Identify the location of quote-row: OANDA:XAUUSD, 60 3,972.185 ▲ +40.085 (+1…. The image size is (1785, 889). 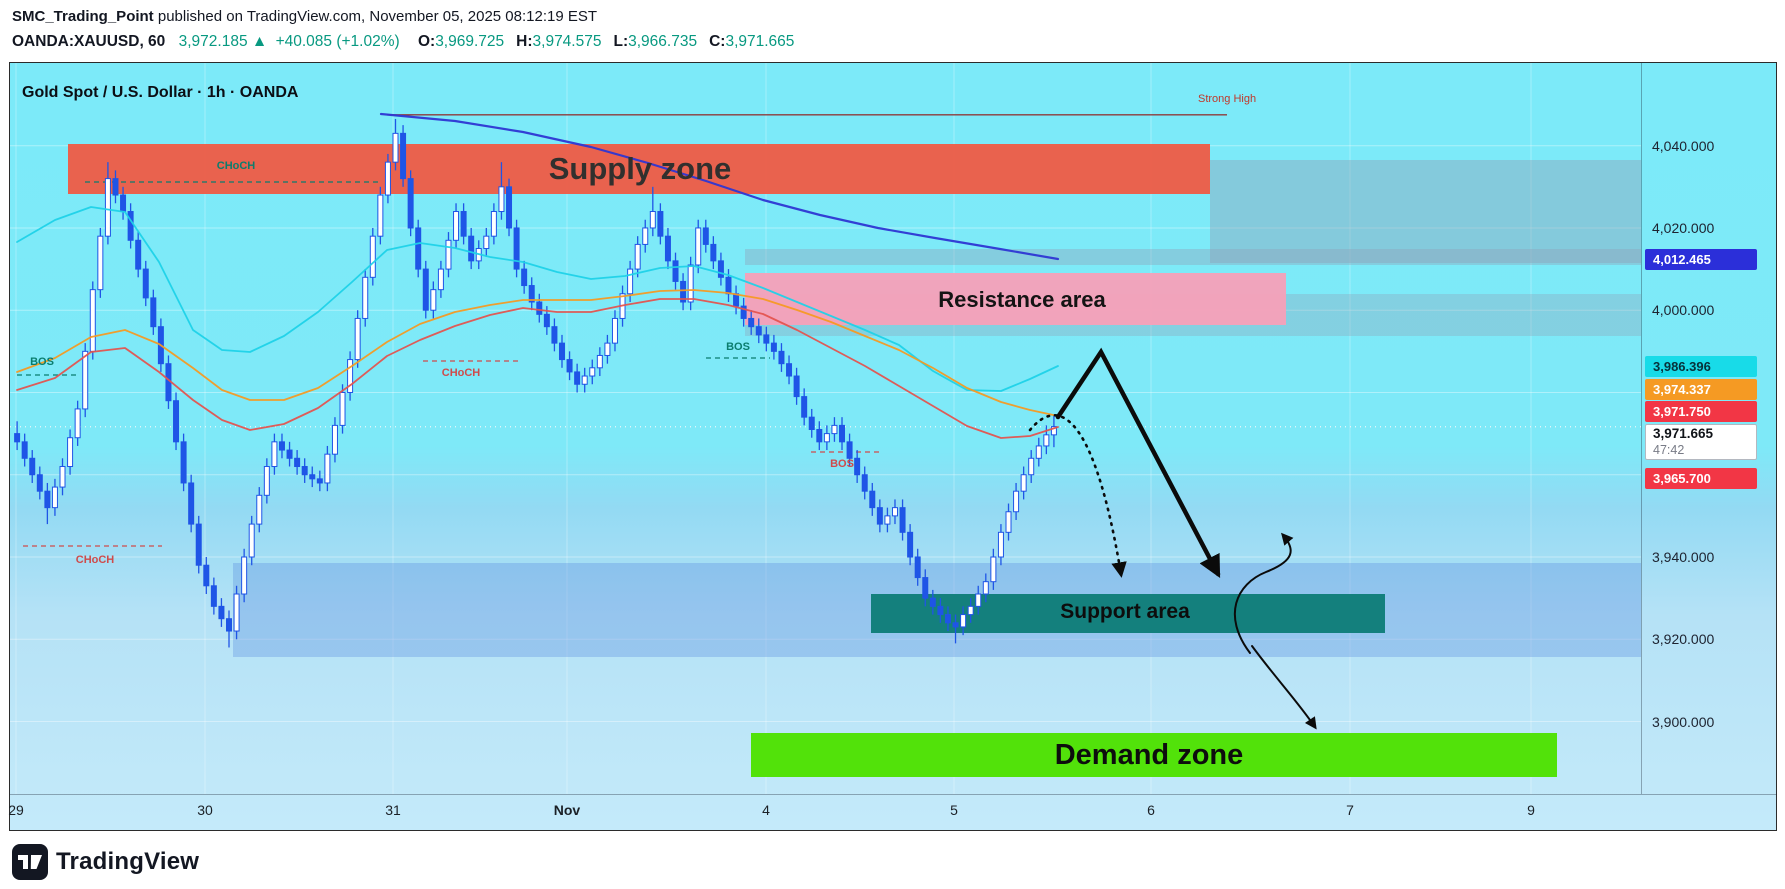
(409, 42).